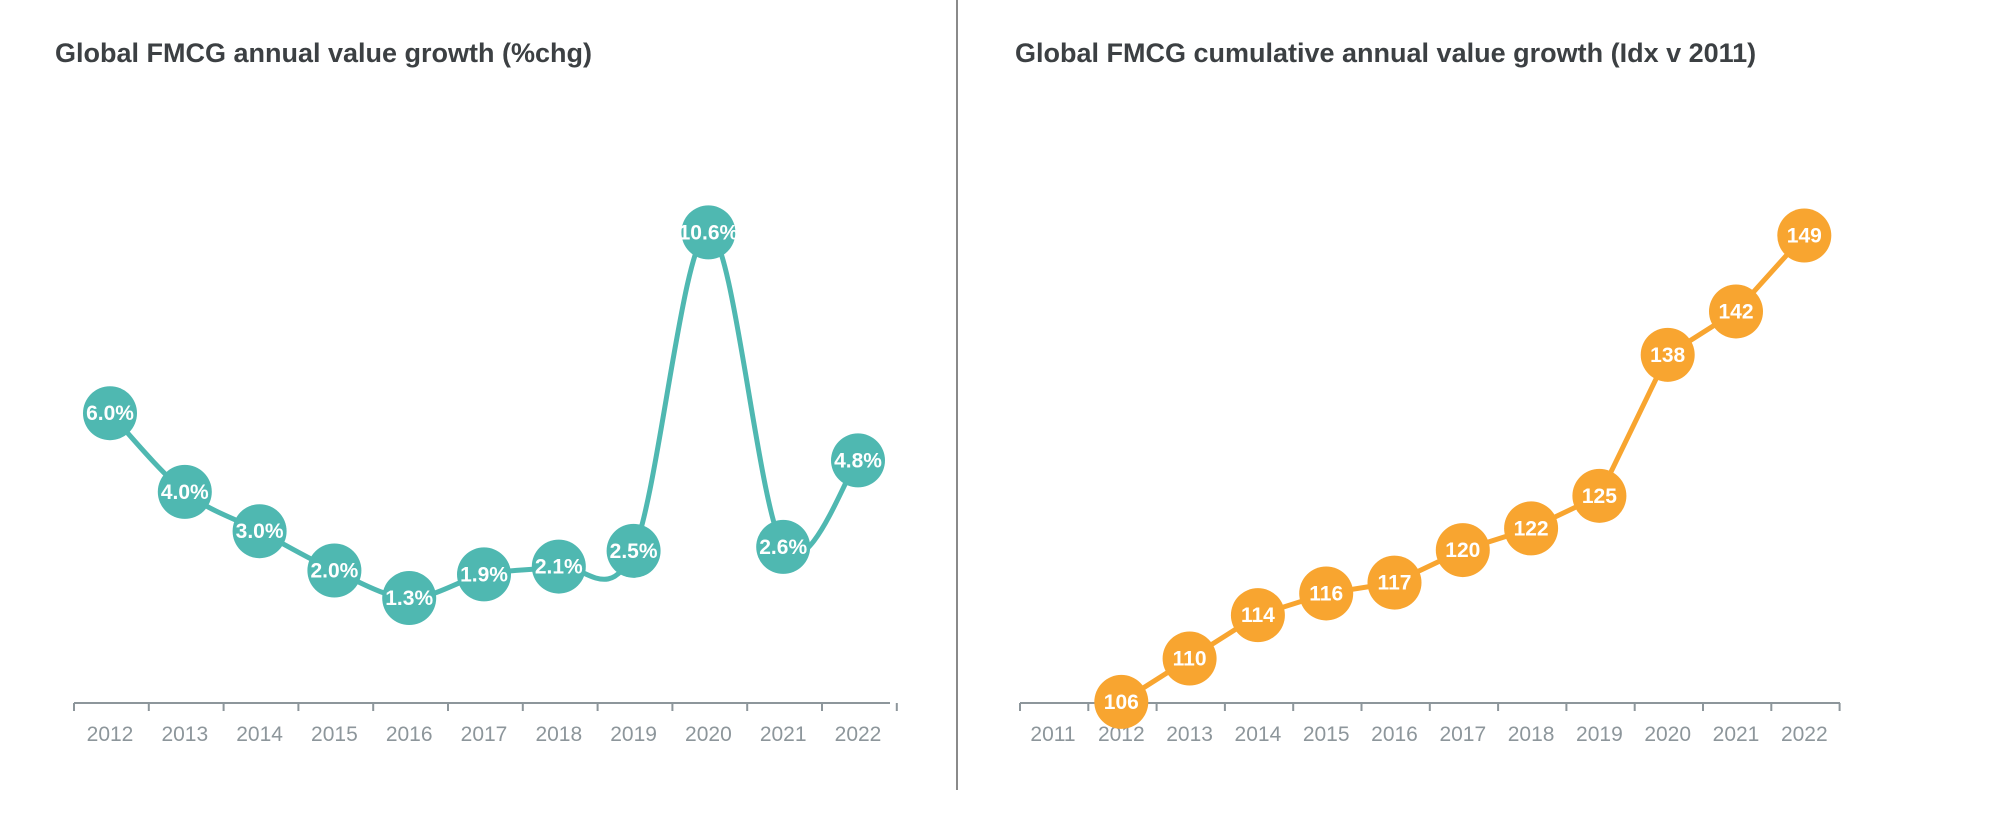 This screenshot has height=838, width=2000. I want to click on data-label: 2.0%, so click(334, 571).